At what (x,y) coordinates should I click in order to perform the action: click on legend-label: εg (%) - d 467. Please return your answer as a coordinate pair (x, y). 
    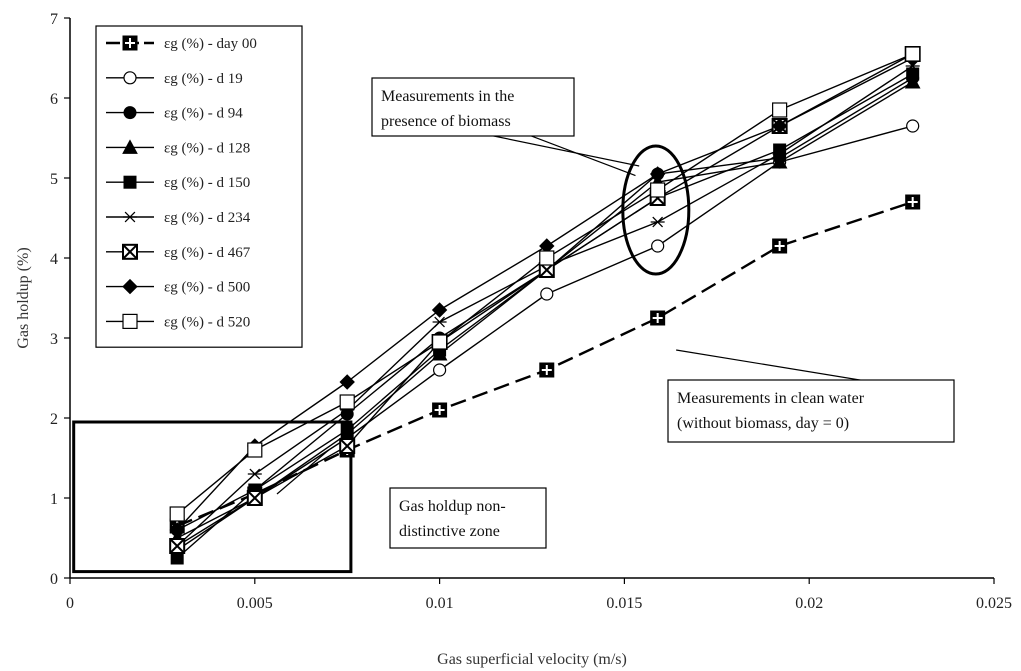
    Looking at the image, I should click on (207, 253).